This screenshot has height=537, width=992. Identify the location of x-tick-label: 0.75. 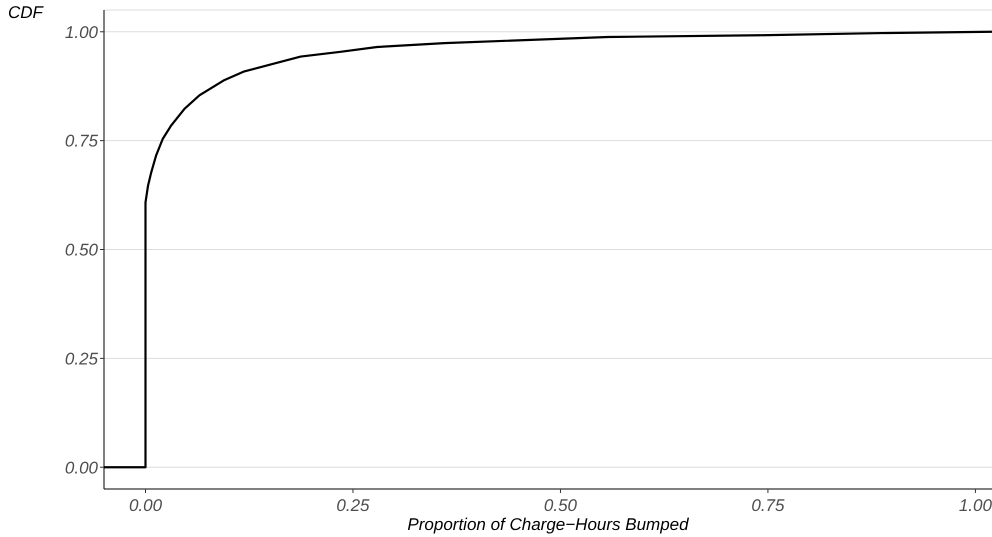
(768, 506).